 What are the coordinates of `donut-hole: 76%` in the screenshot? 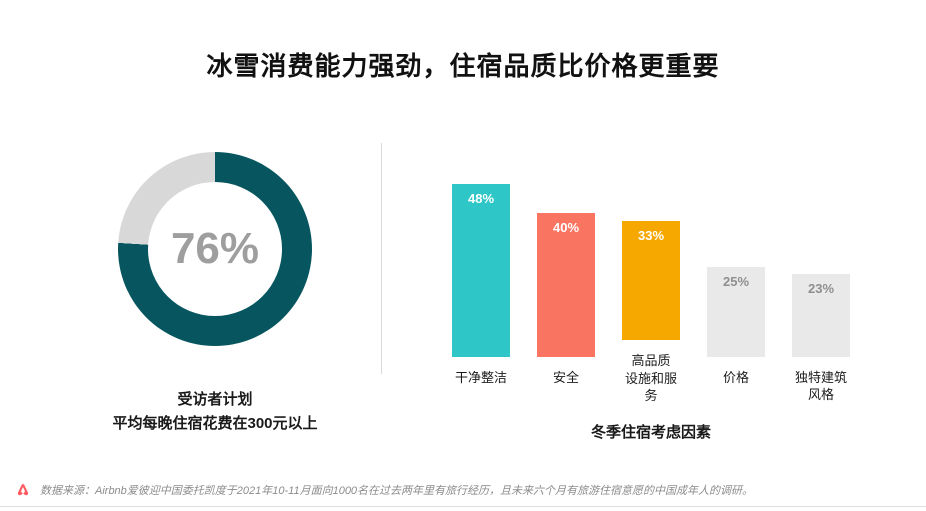 It's located at (215, 249).